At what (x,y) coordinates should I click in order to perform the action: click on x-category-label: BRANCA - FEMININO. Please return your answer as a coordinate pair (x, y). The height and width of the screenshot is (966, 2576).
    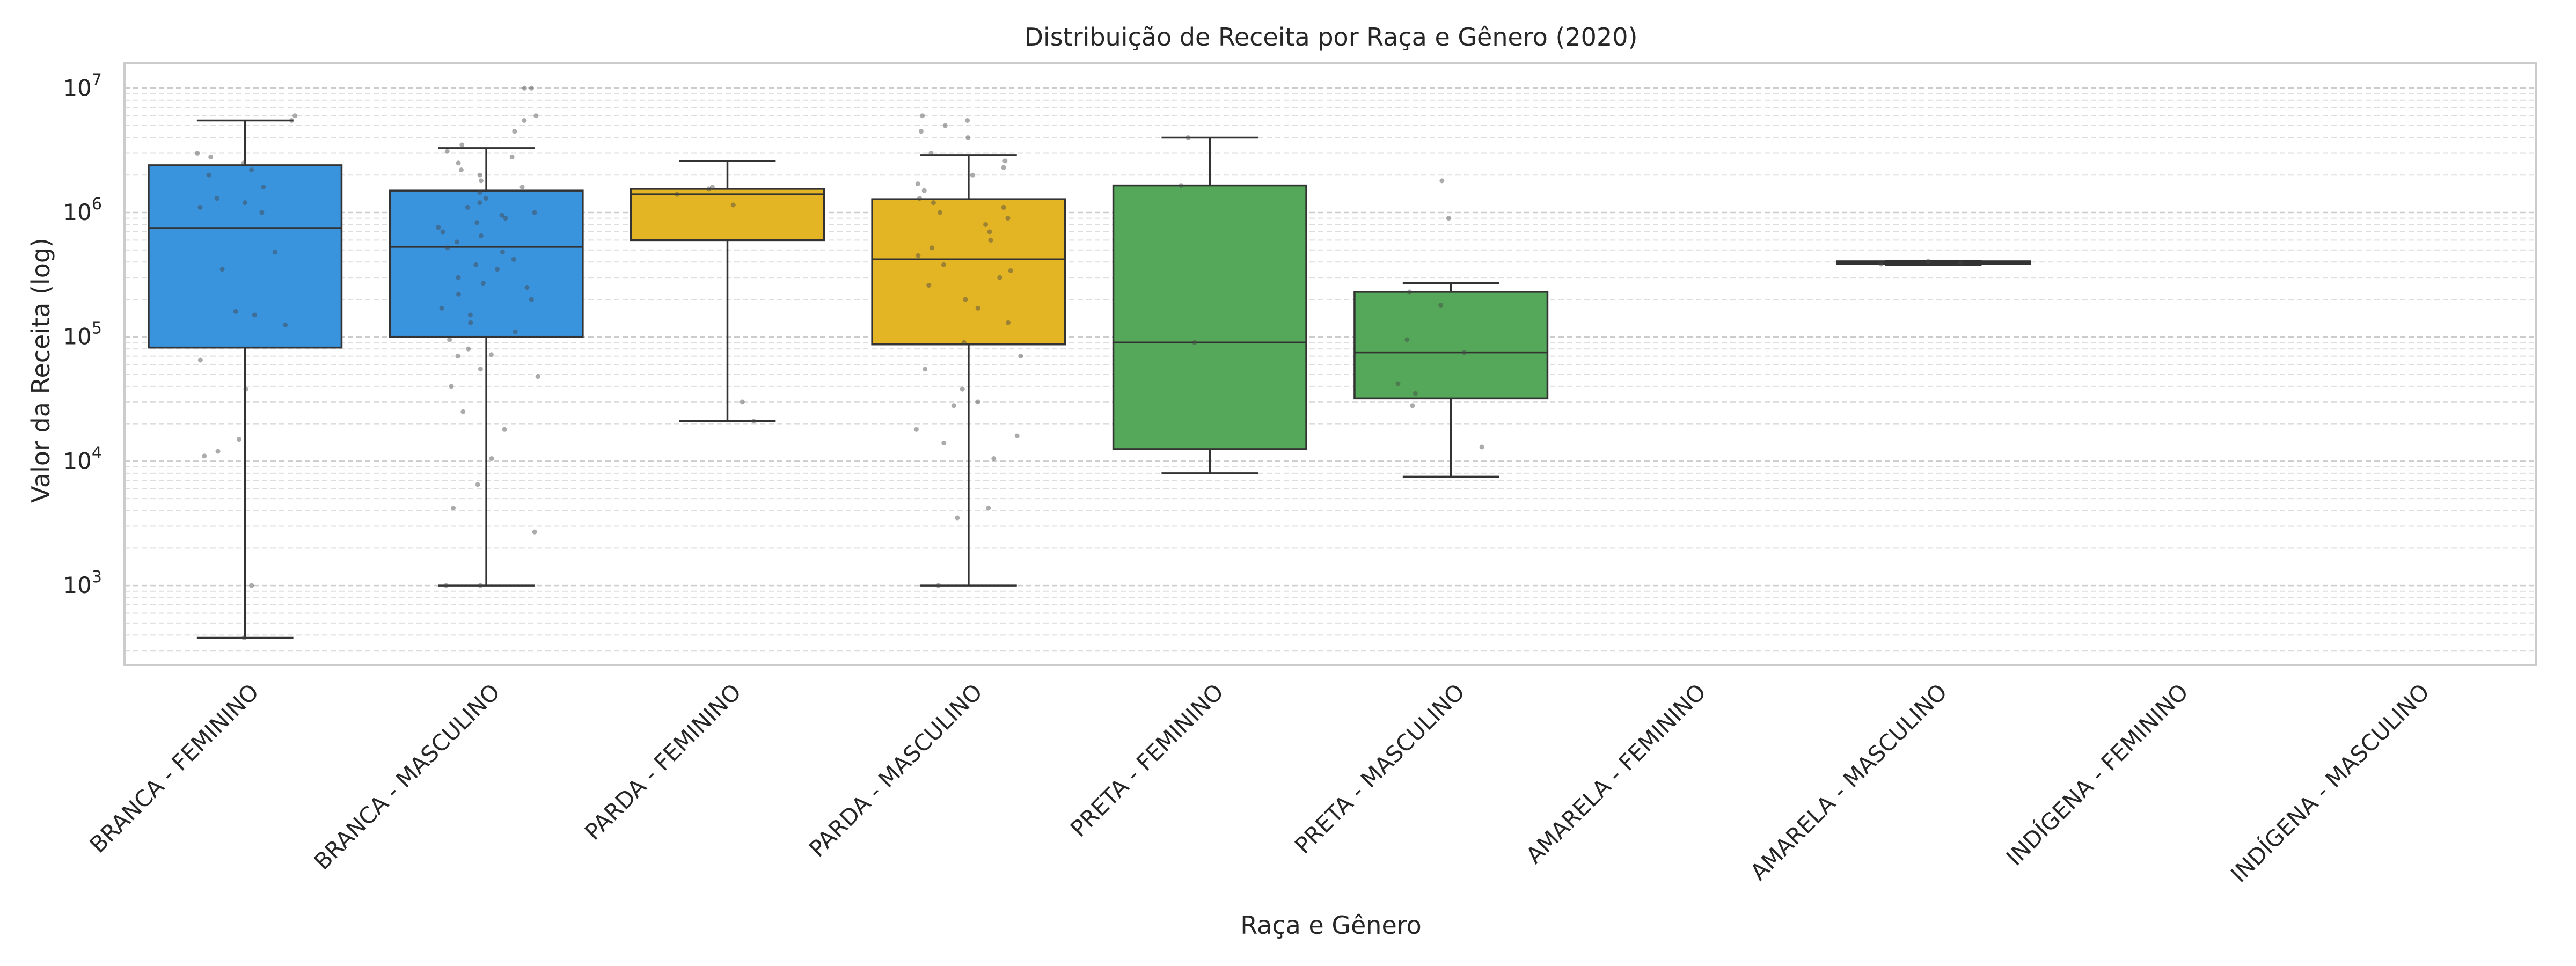
    Looking at the image, I should click on (174, 768).